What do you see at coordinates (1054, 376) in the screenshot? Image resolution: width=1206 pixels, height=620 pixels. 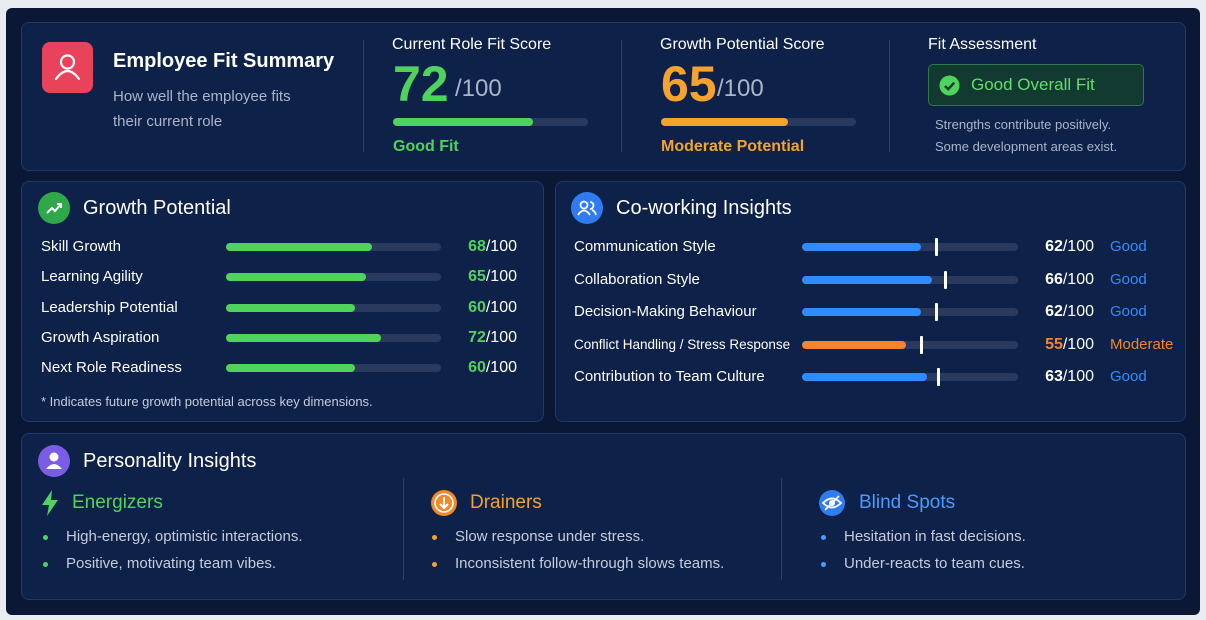 I see `score-value: 63` at bounding box center [1054, 376].